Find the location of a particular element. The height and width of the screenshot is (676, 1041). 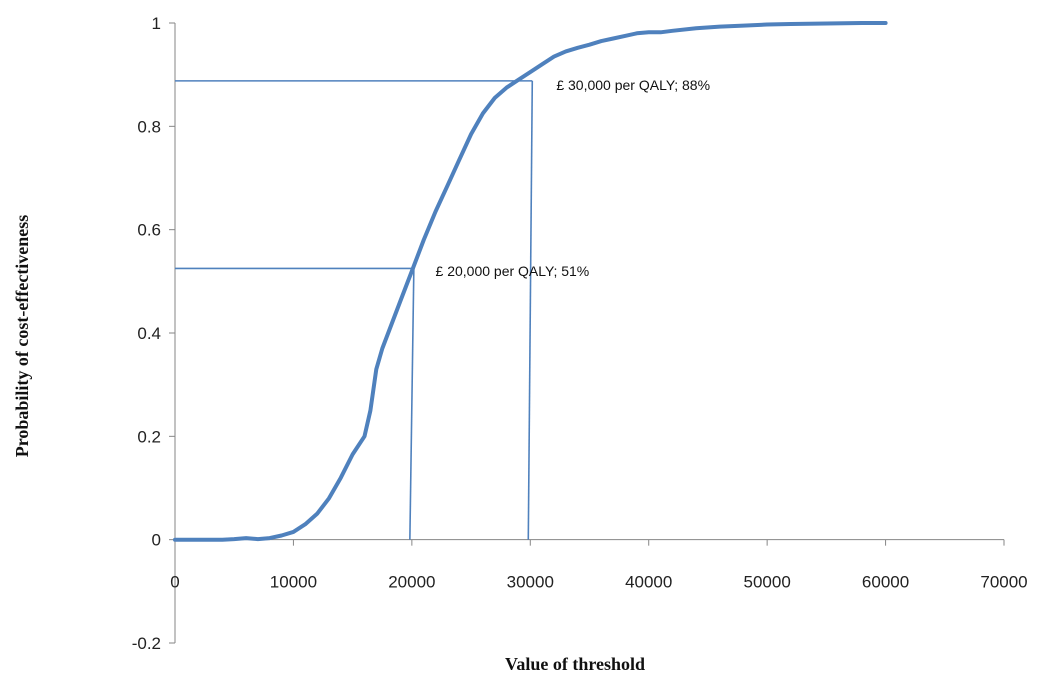

x-tick-label: 50000 is located at coordinates (767, 582).